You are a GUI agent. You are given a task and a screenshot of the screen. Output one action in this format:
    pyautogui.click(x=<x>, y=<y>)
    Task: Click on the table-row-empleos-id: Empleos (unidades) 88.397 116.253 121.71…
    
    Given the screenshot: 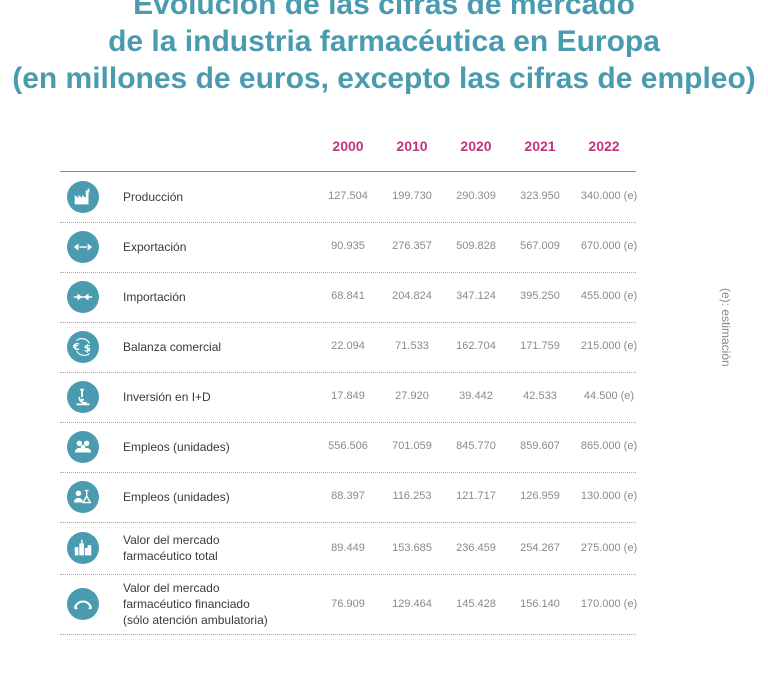 What is the action you would take?
    pyautogui.click(x=348, y=497)
    